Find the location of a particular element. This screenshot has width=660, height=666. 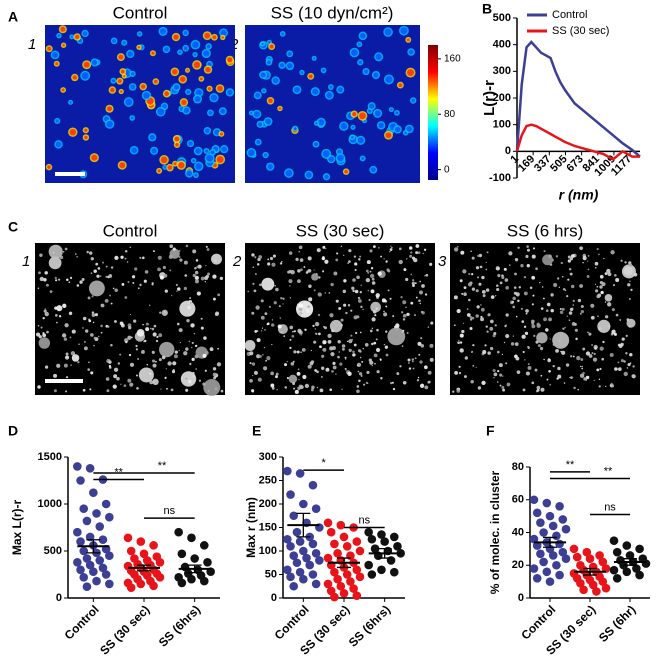

x-tick-label: Control is located at coordinates (292, 622).